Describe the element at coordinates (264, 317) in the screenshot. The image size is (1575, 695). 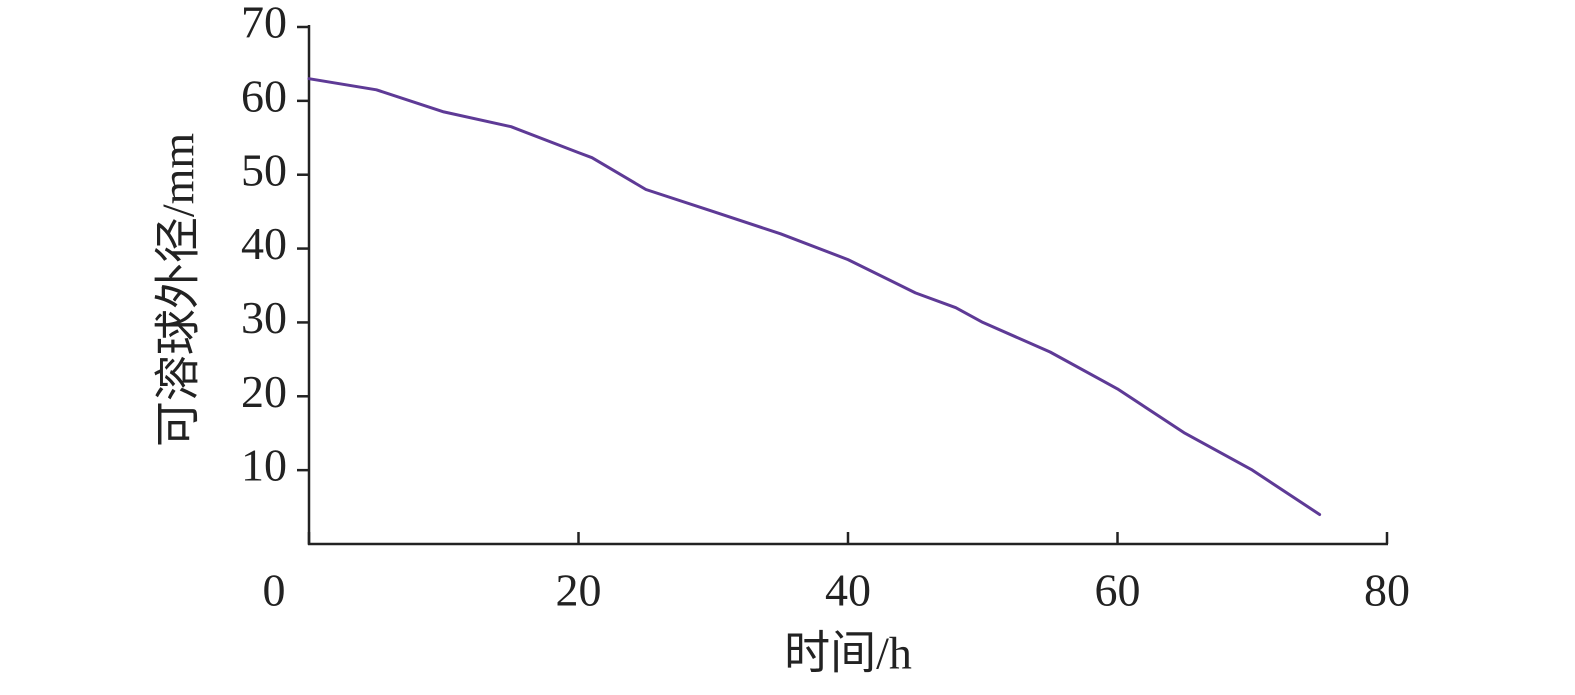
I see `y-tick-label: 30` at that location.